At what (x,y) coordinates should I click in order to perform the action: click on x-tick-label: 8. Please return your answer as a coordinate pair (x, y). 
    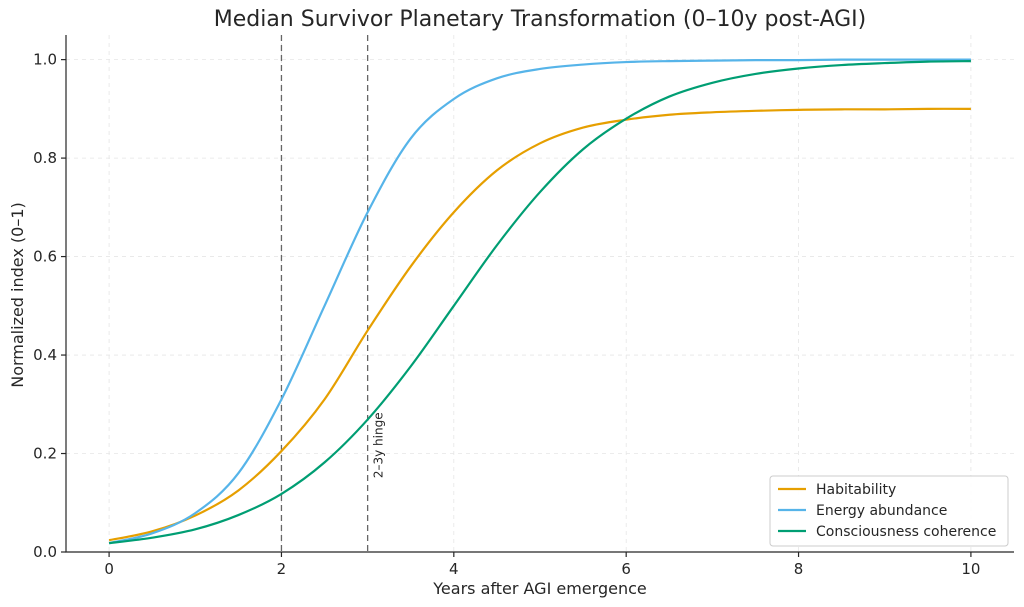
    Looking at the image, I should click on (799, 569).